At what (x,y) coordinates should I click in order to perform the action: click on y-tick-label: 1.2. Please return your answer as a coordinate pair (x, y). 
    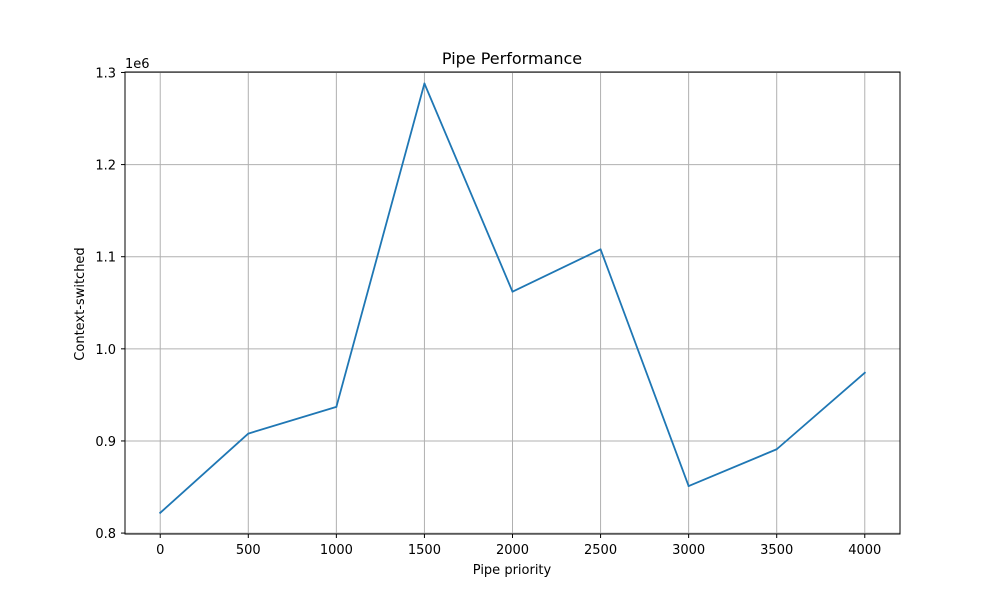
    Looking at the image, I should click on (105, 166).